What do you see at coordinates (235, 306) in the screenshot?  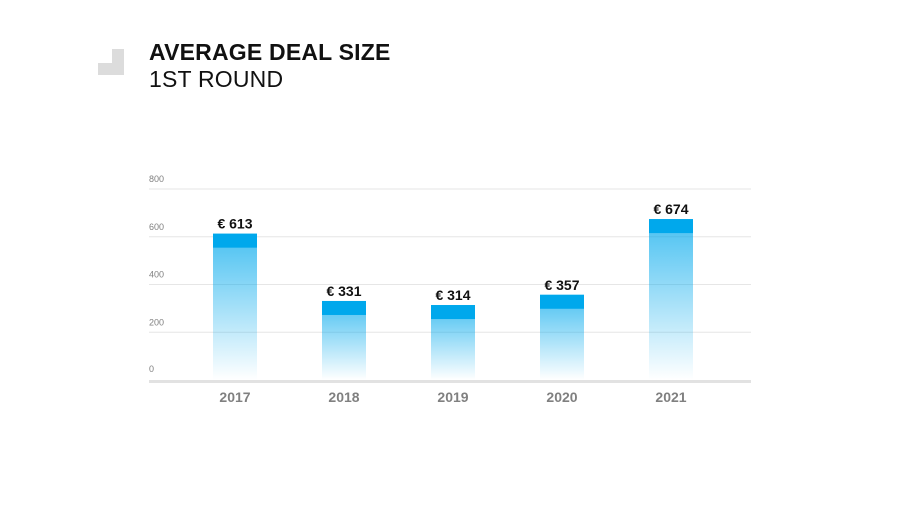 I see `bar-2017` at bounding box center [235, 306].